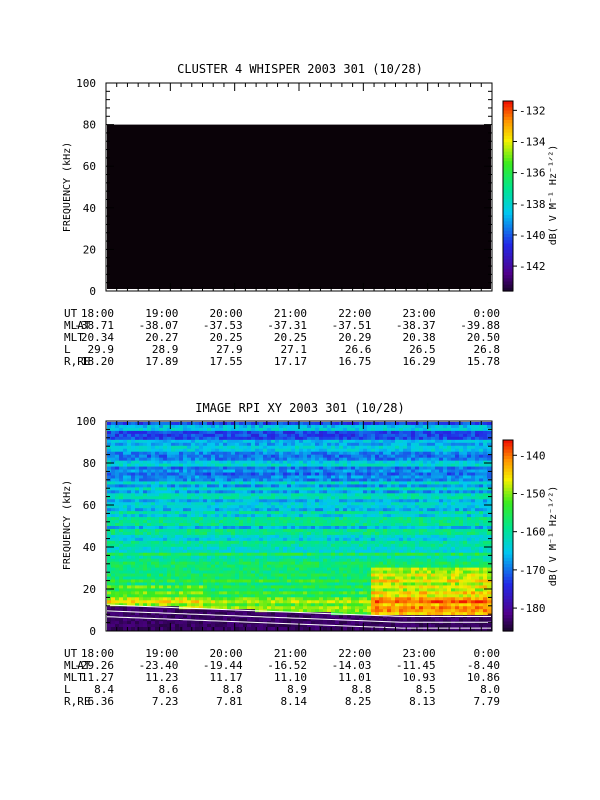 Image resolution: width=600 pixels, height=800 pixels. What do you see at coordinates (97, 313) in the screenshot?
I see `ephemeris-value: 18:00` at bounding box center [97, 313].